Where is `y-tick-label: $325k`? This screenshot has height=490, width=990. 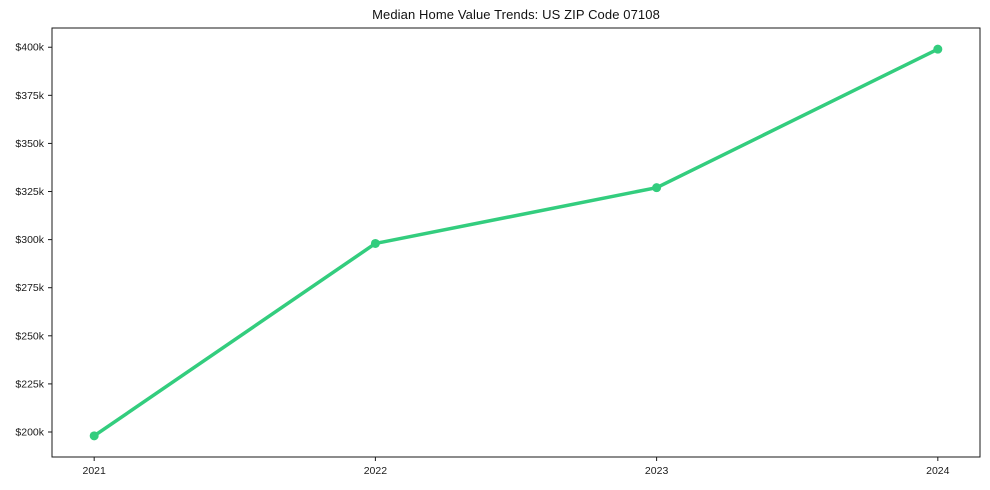
y-tick-label: $325k is located at coordinates (29, 192).